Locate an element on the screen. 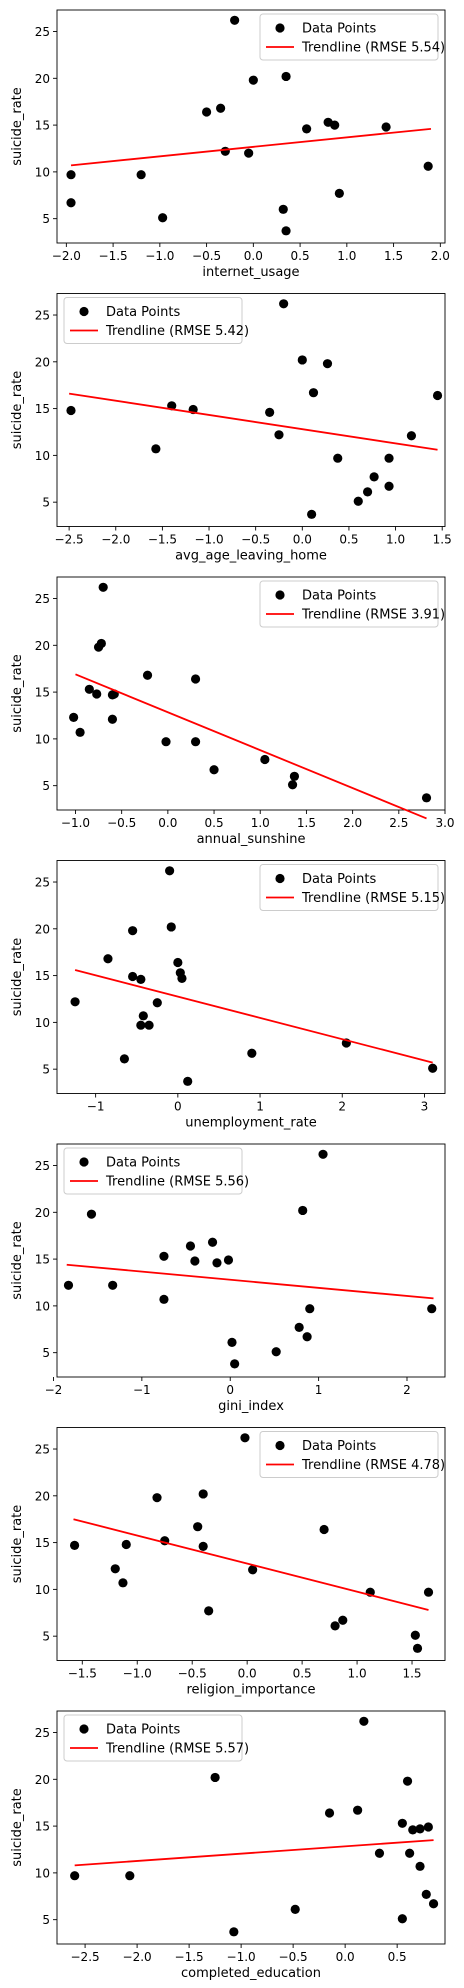 The height and width of the screenshot is (1988, 464). legend-label-trendline: Trendline (RMSE 5.57) is located at coordinates (177, 1749).